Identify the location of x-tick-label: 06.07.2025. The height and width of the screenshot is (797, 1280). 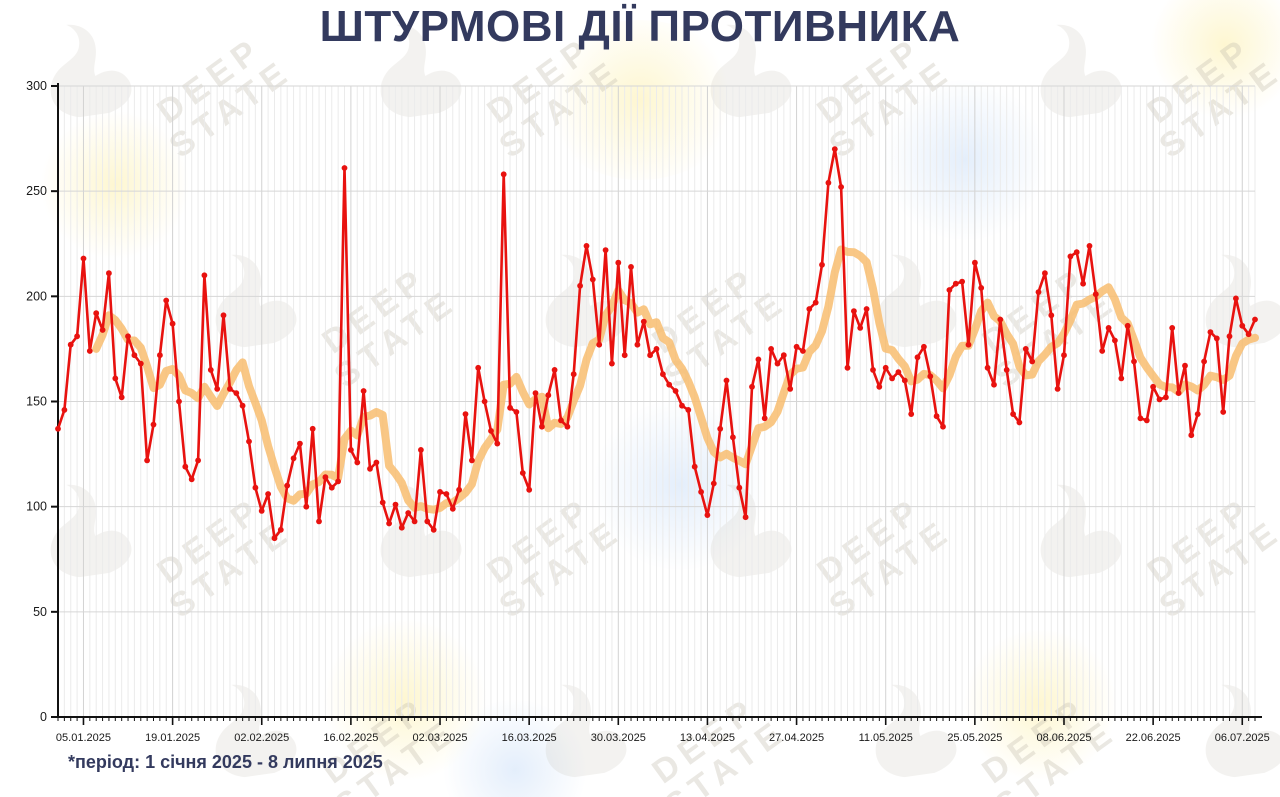
(1242, 738).